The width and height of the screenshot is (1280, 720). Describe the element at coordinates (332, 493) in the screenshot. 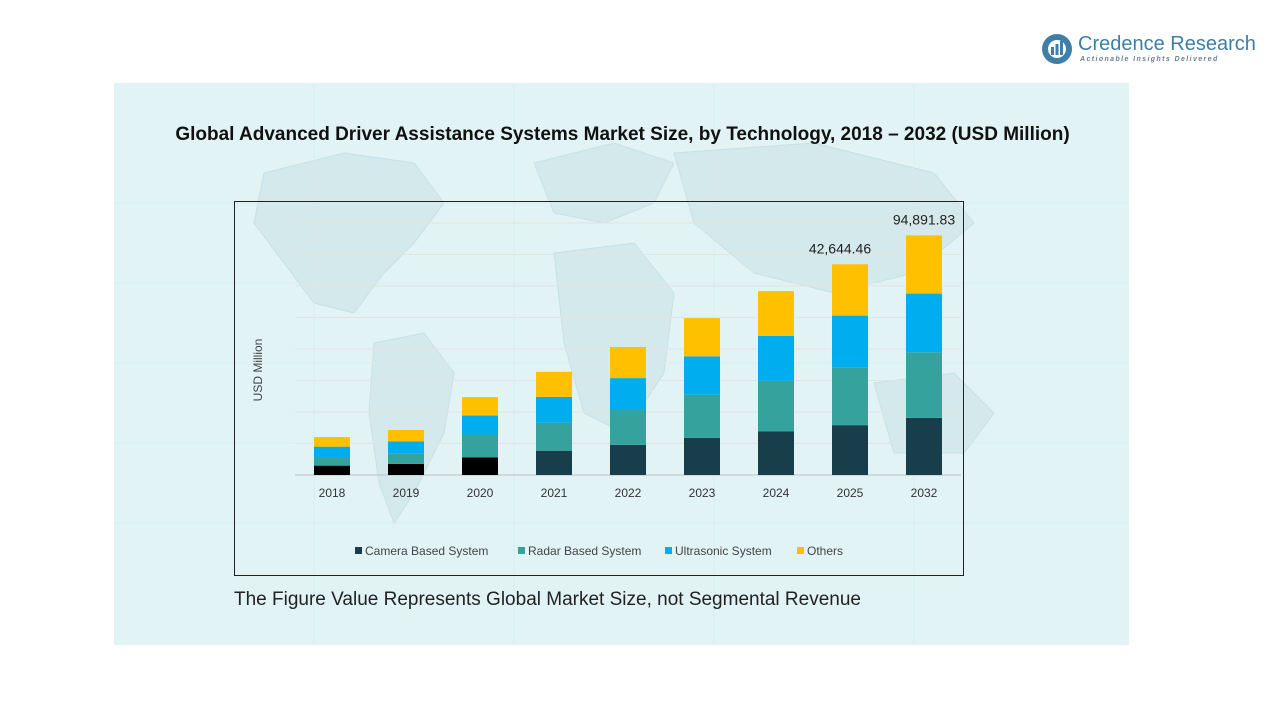

I see `x-tick-label: 2018` at that location.